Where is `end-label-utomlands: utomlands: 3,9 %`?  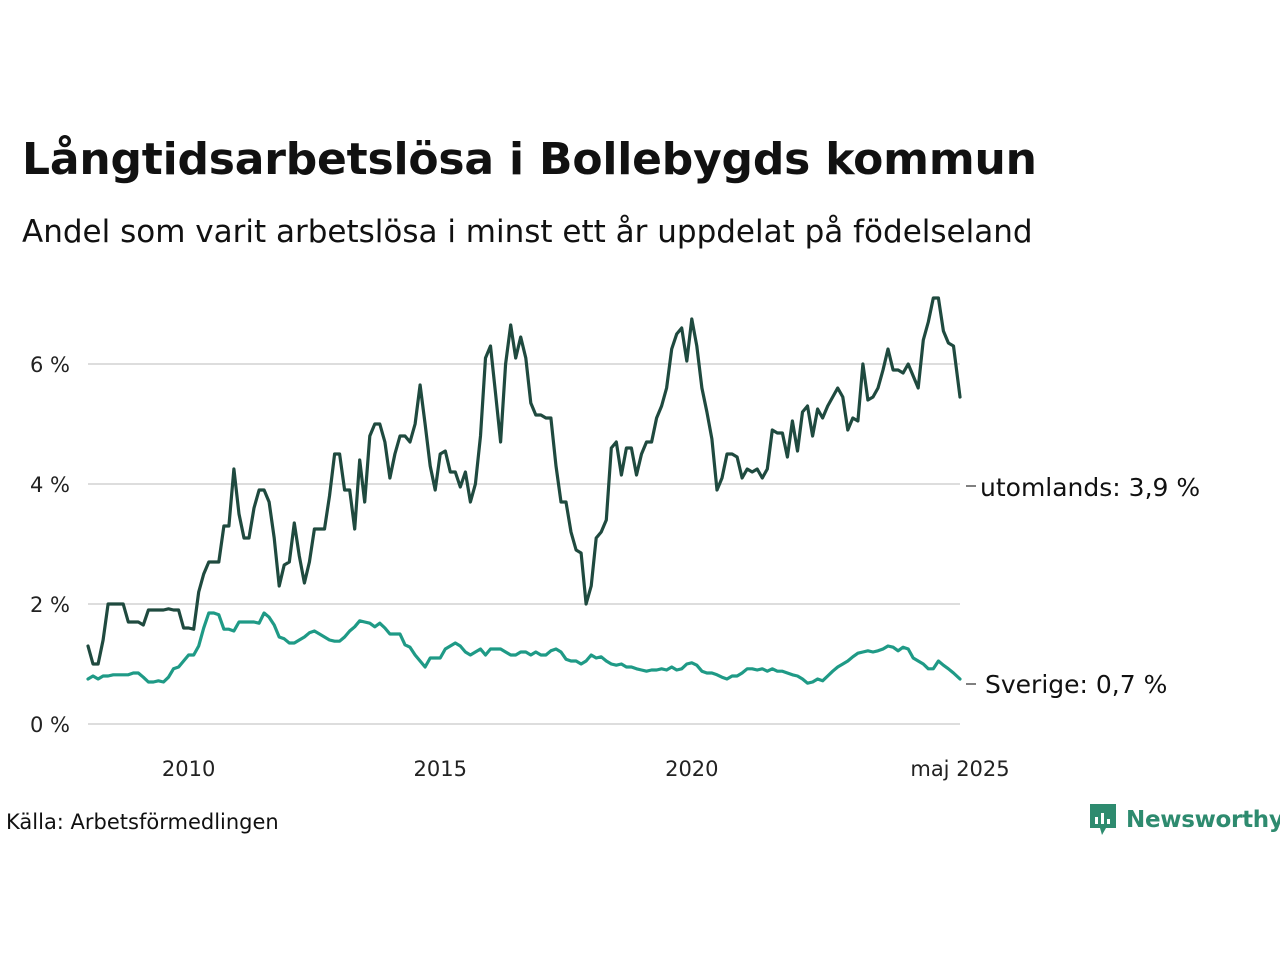
end-label-utomlands: utomlands: 3,9 % is located at coordinates (1090, 487).